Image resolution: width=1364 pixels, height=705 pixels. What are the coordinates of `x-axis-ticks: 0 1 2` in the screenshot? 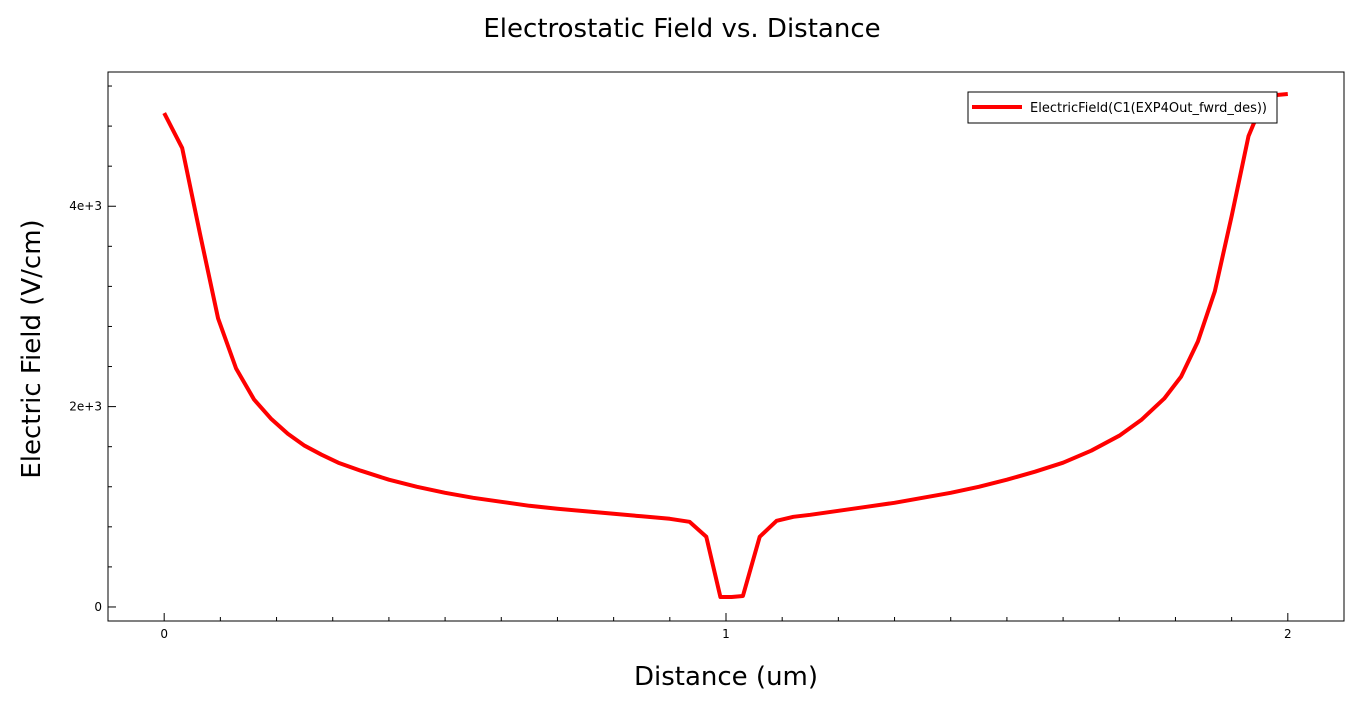 It's located at (726, 627).